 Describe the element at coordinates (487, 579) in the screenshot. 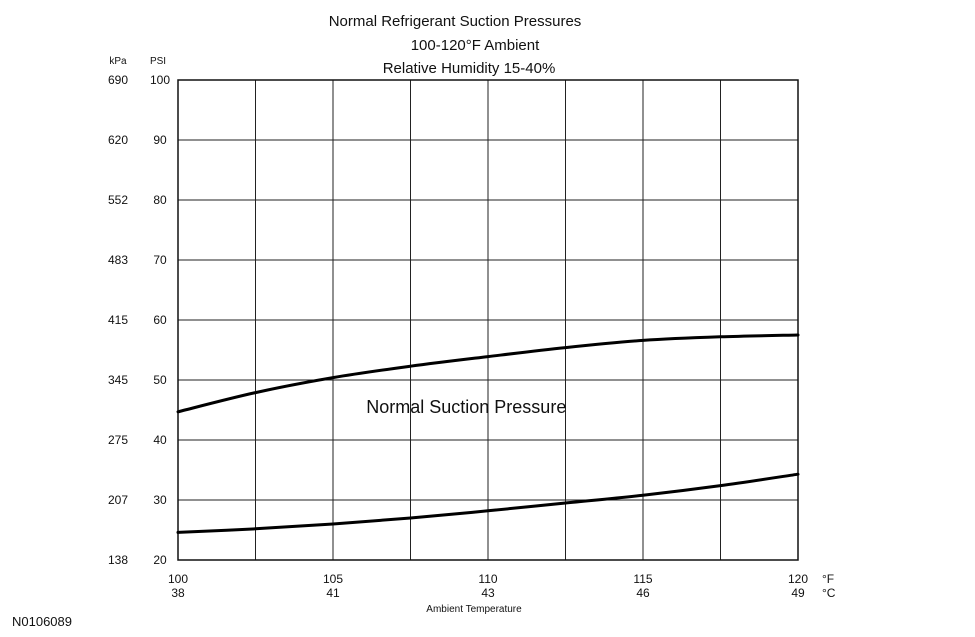

I see `x-tick-f-110: 110` at that location.